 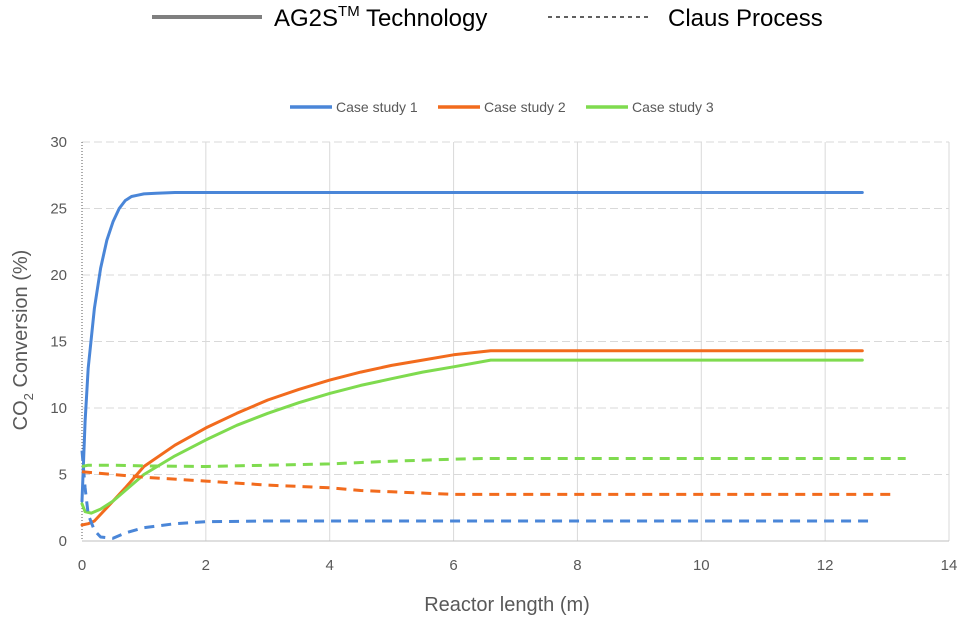 I want to click on y-tick-label: 5, so click(x=63, y=475).